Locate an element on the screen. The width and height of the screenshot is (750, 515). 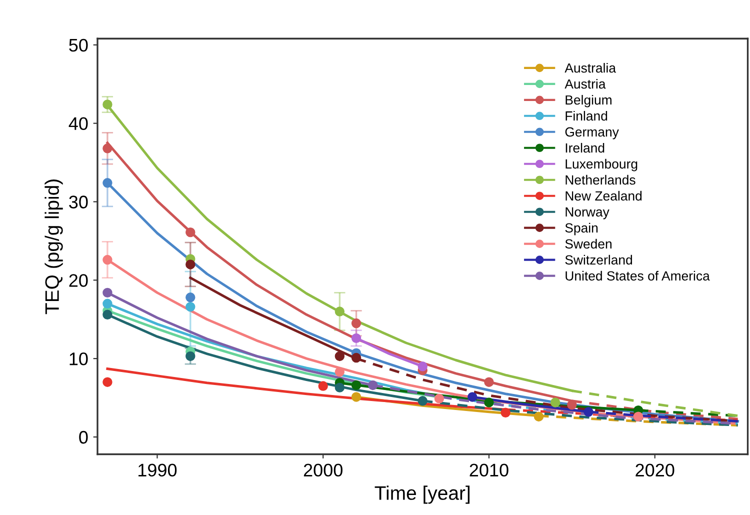
legend-label: Ireland is located at coordinates (585, 147).